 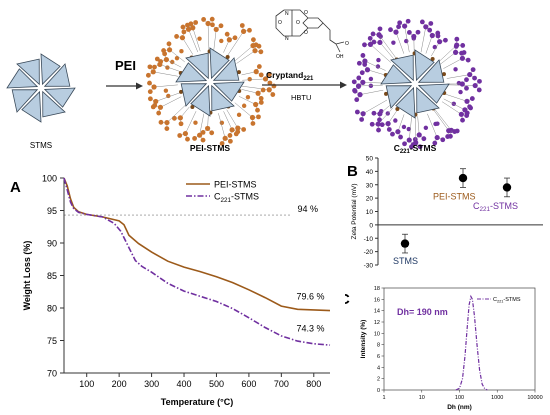 I want to click on reagent-pei-label: PEI, so click(x=125, y=65).